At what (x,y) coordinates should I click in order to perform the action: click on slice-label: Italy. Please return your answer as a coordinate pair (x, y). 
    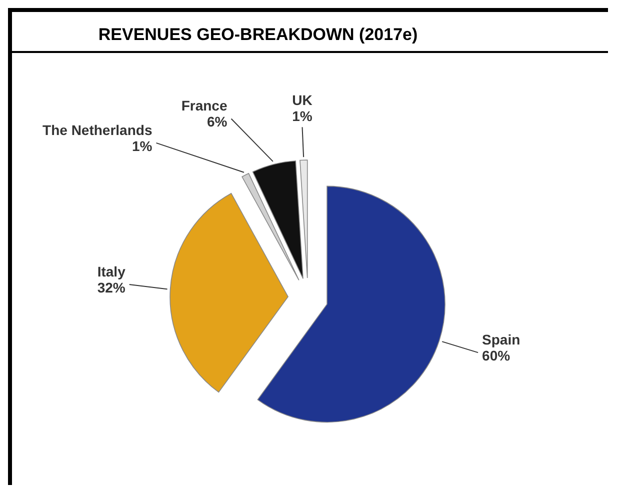
    Looking at the image, I should click on (111, 272).